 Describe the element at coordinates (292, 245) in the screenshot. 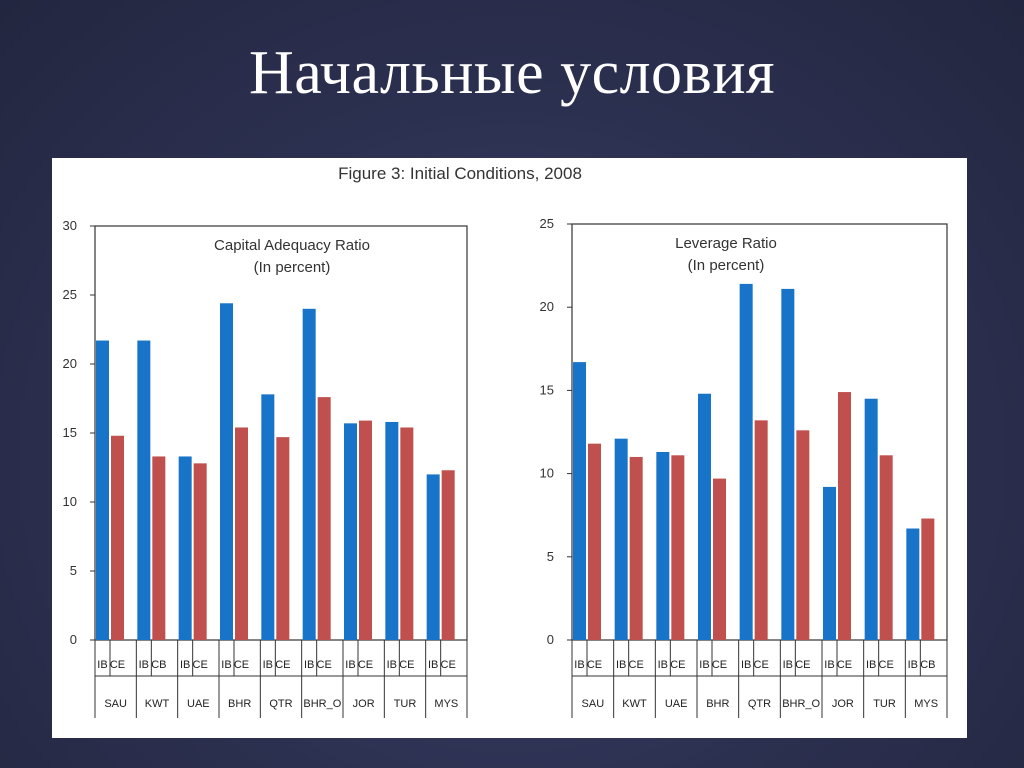

I see `chart-title: Capital Adequacy Ratio` at that location.